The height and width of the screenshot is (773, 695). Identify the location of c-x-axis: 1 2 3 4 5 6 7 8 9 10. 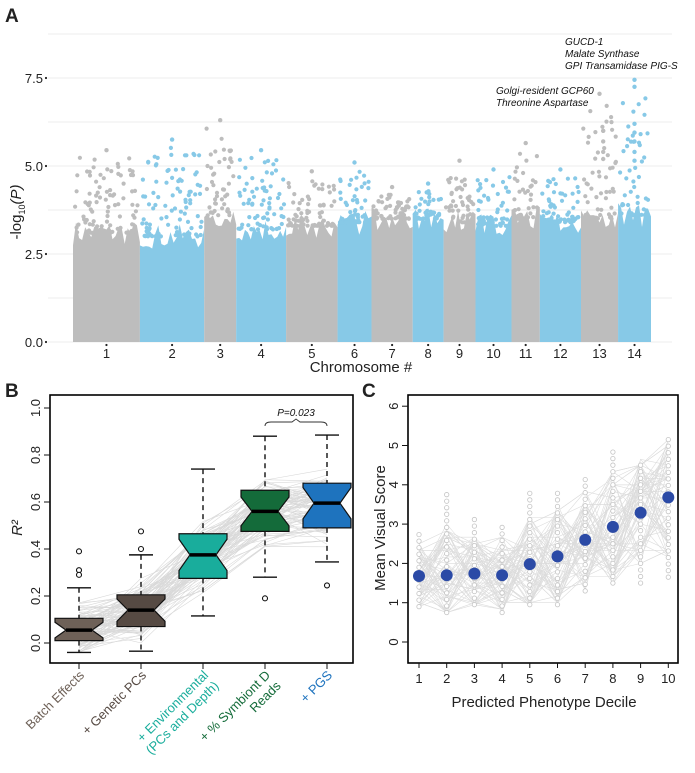
(545, 674).